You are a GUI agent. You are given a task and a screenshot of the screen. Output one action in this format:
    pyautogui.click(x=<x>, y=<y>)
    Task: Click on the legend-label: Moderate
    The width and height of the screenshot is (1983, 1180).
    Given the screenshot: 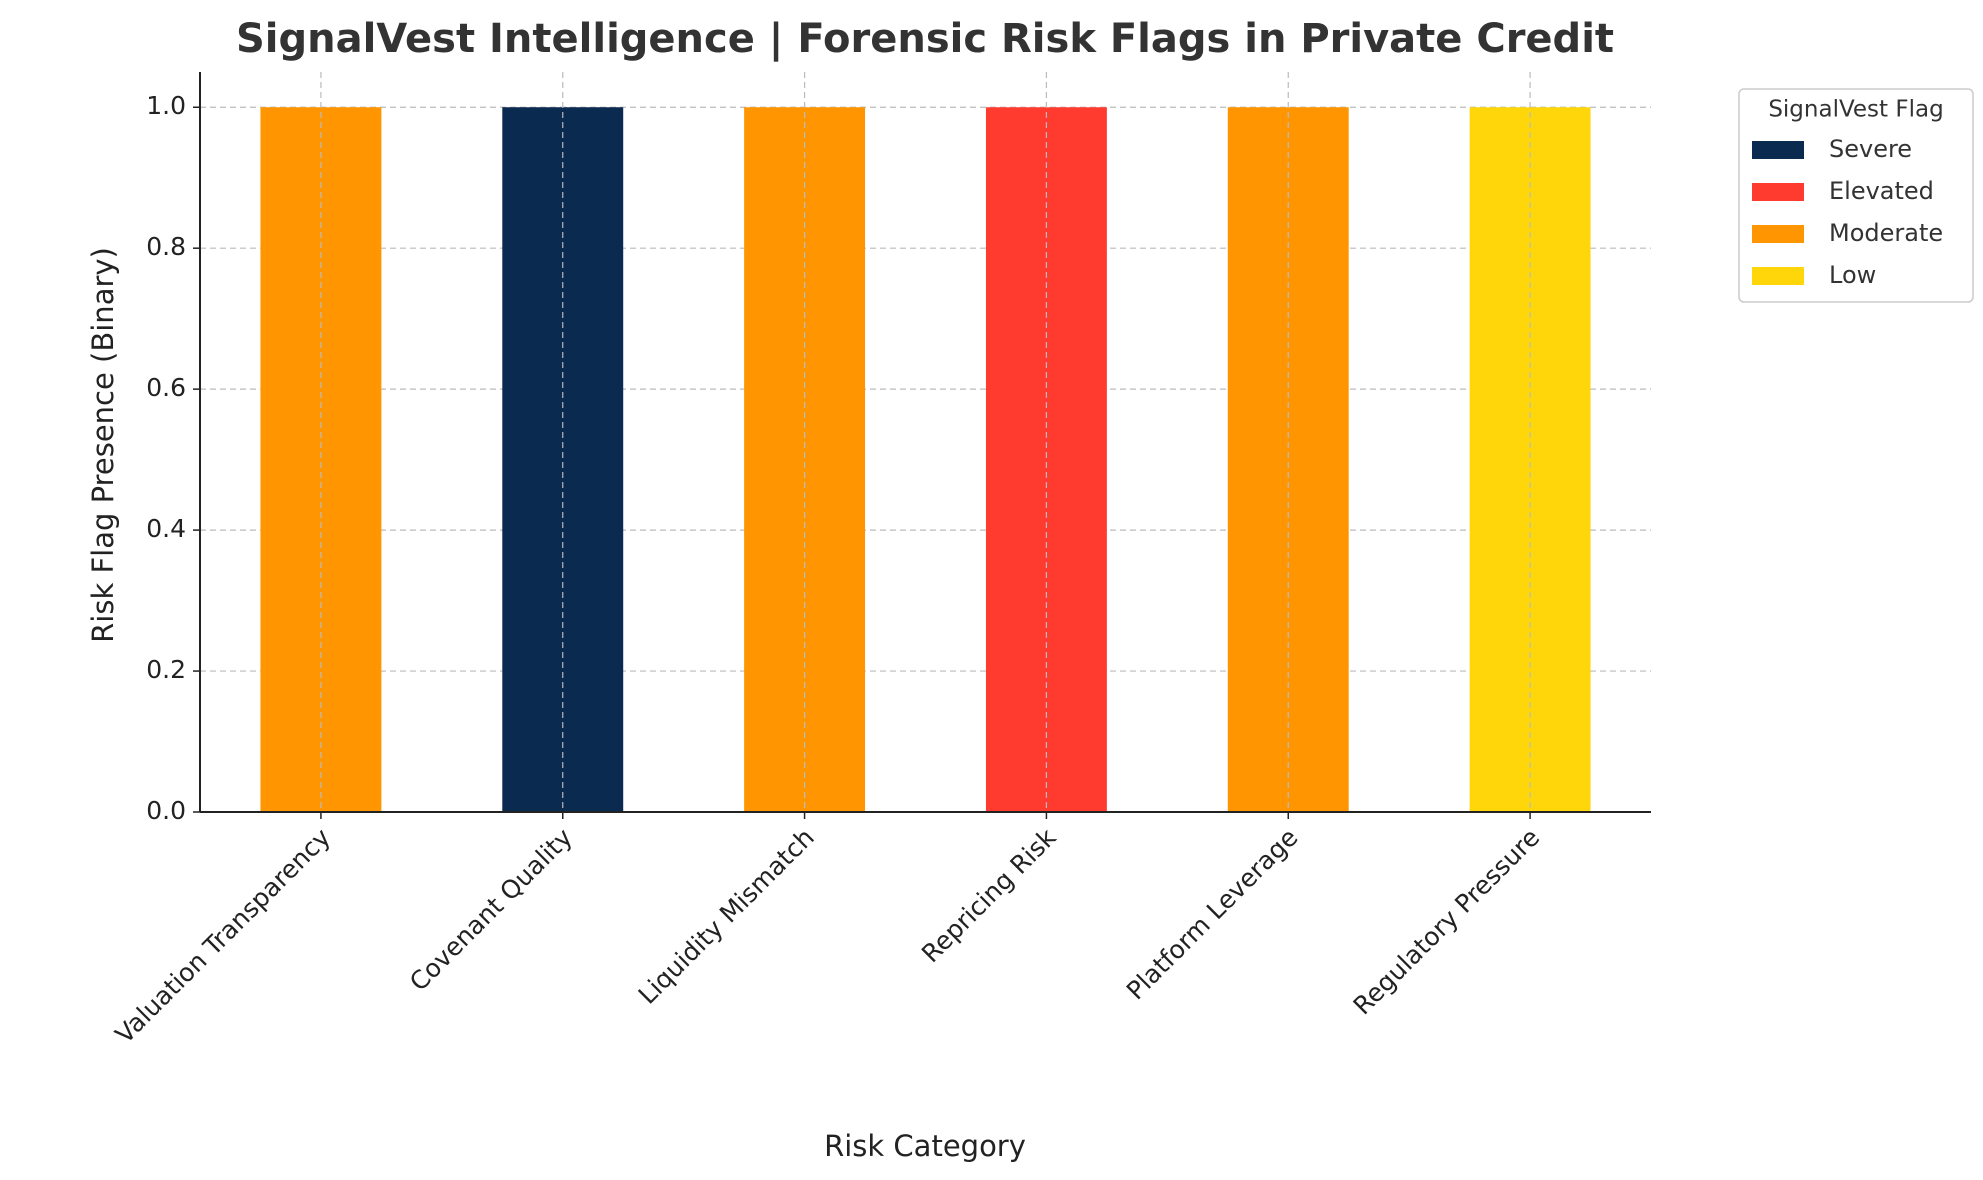 What is the action you would take?
    pyautogui.click(x=1886, y=233)
    